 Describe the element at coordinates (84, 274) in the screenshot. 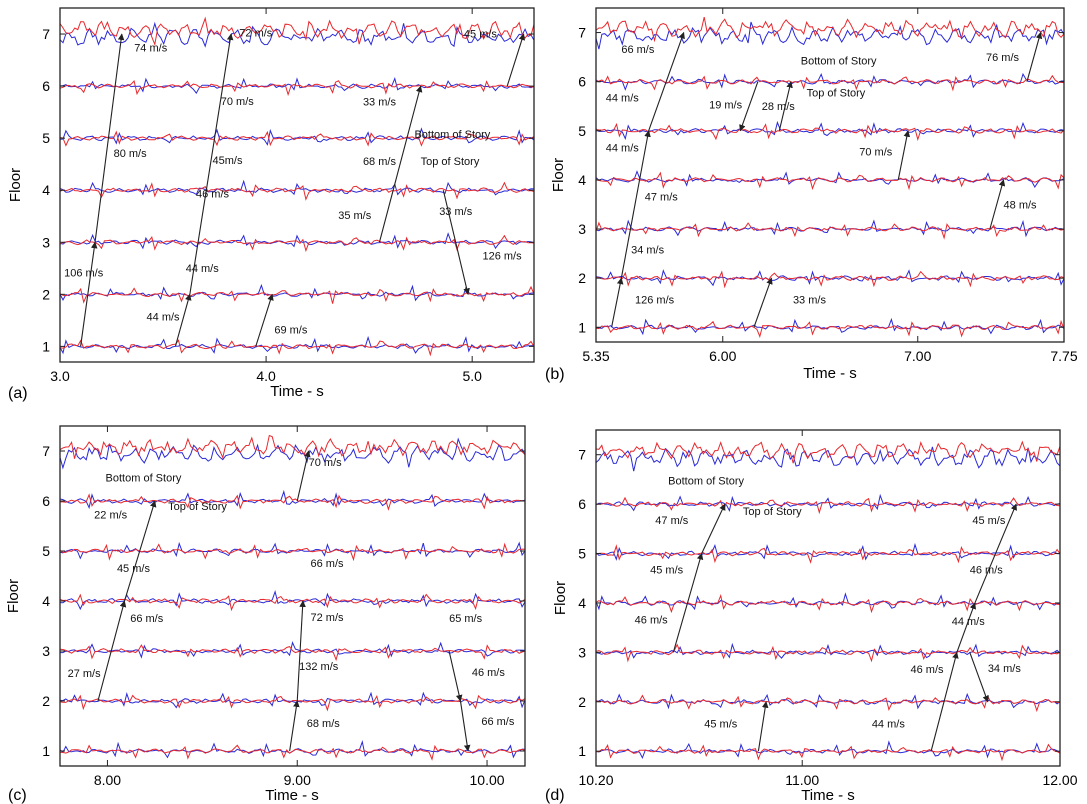

I see `annotation-label: 106 m/s` at that location.